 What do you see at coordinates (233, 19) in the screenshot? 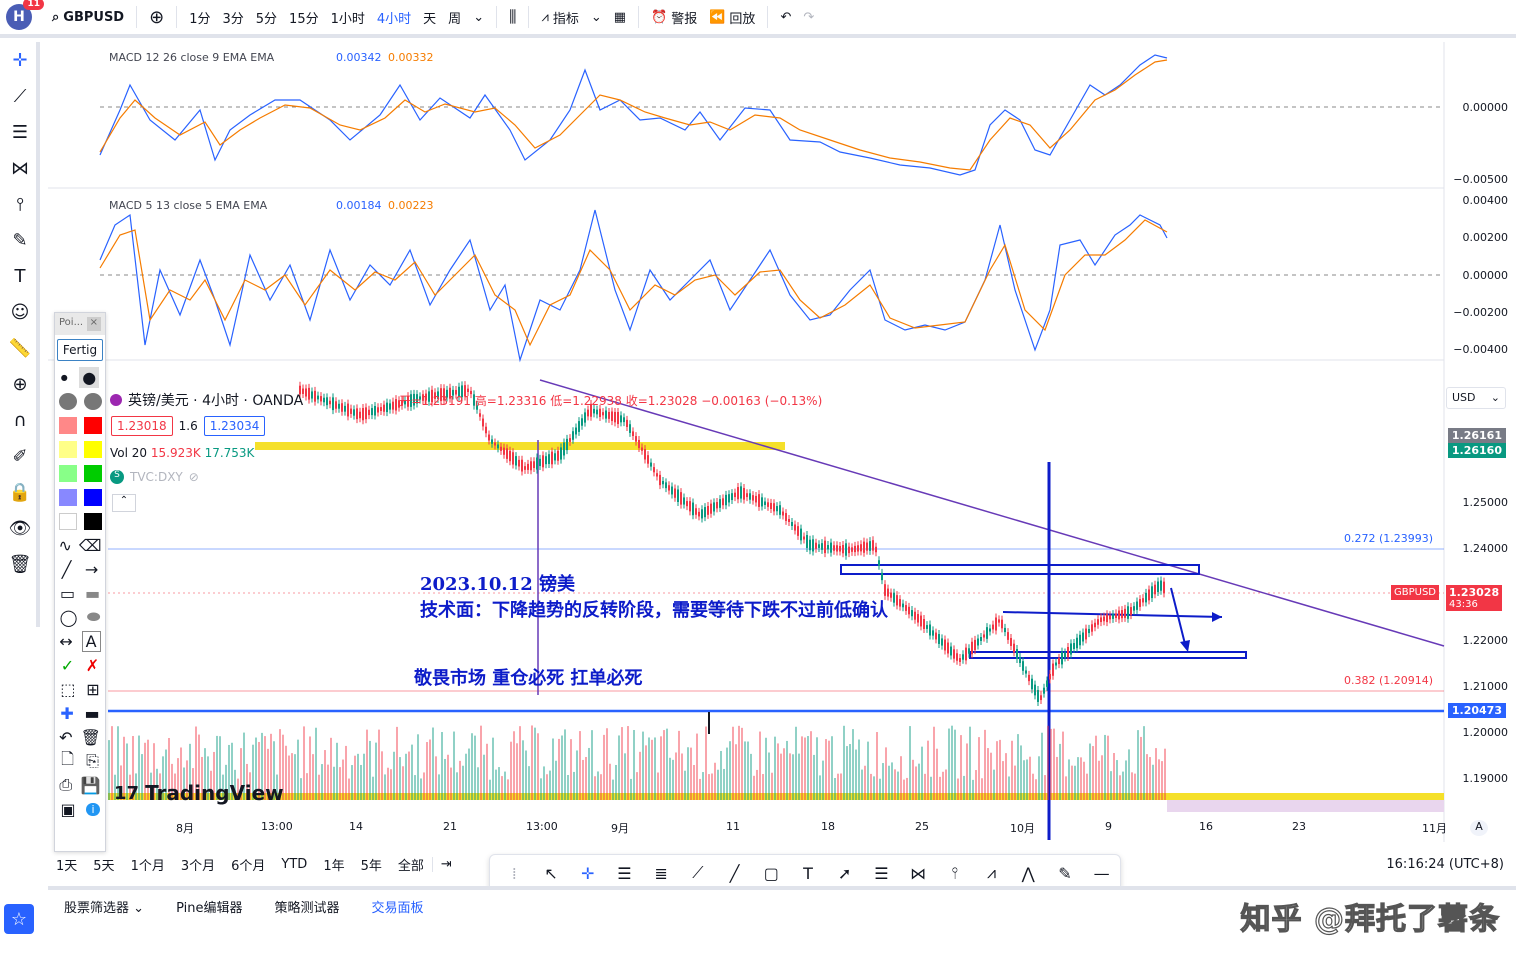
I see `interval-3m: 3分` at bounding box center [233, 19].